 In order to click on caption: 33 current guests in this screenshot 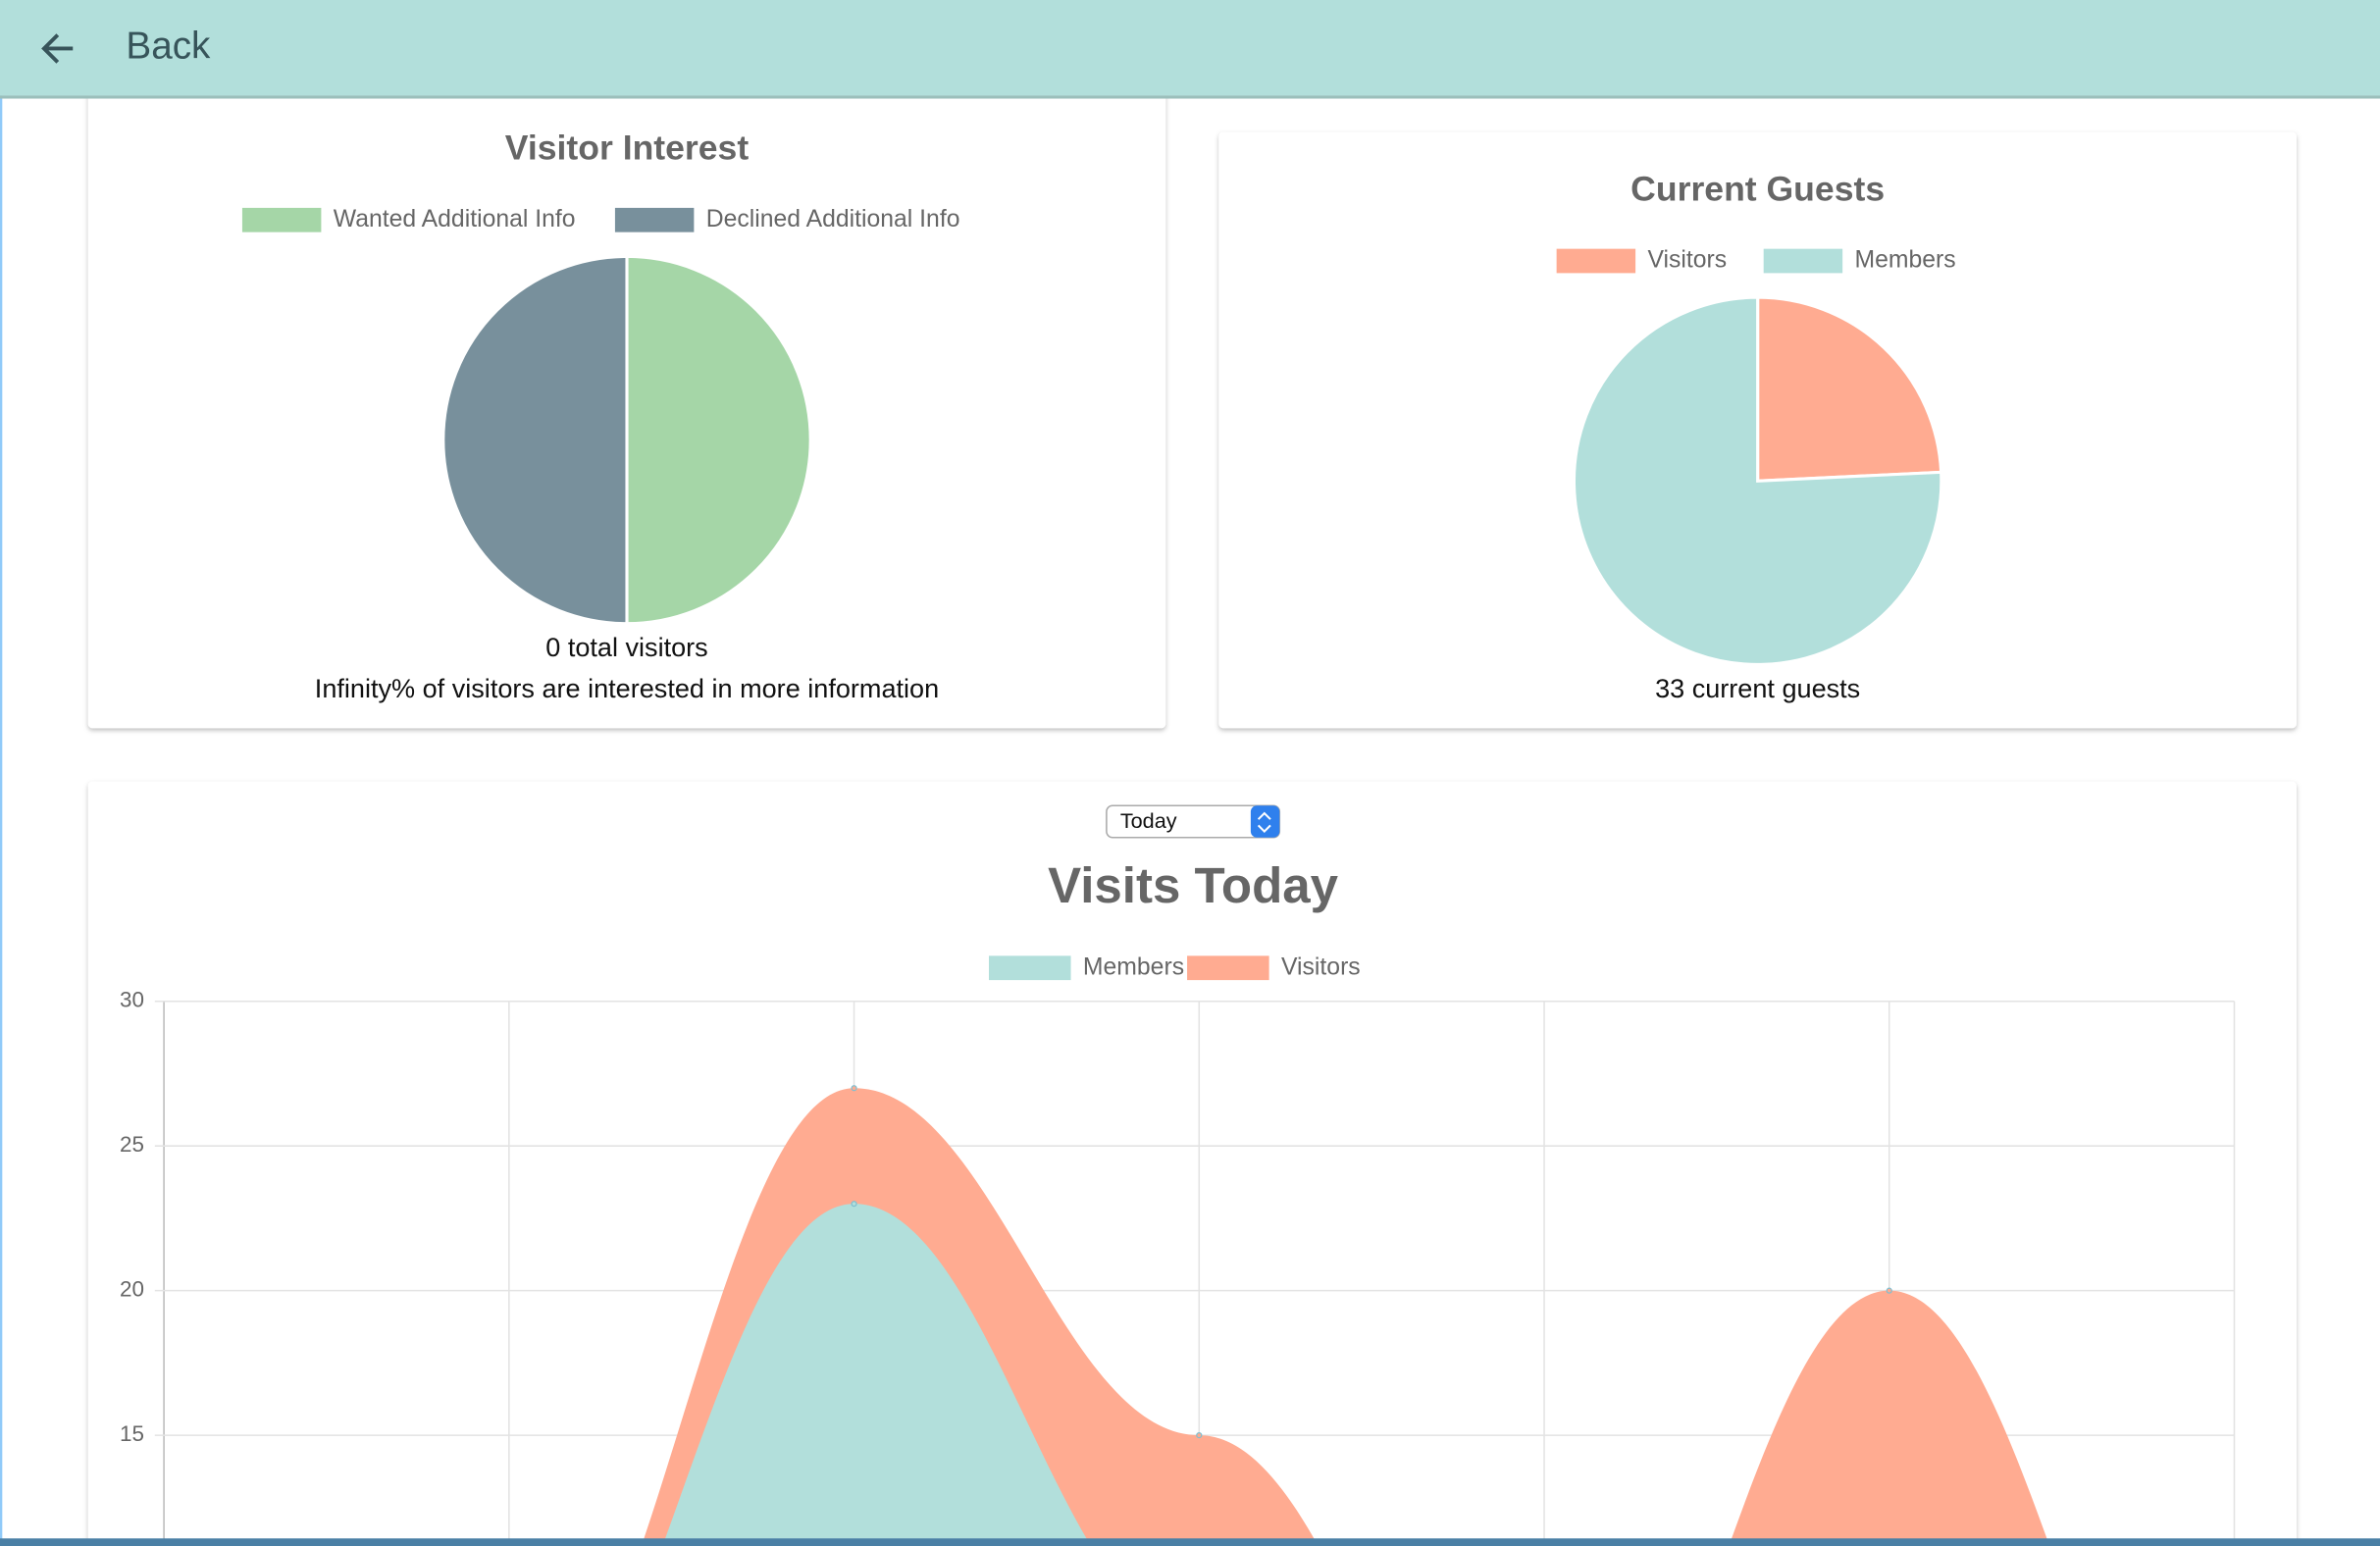, I will do `click(1757, 688)`.